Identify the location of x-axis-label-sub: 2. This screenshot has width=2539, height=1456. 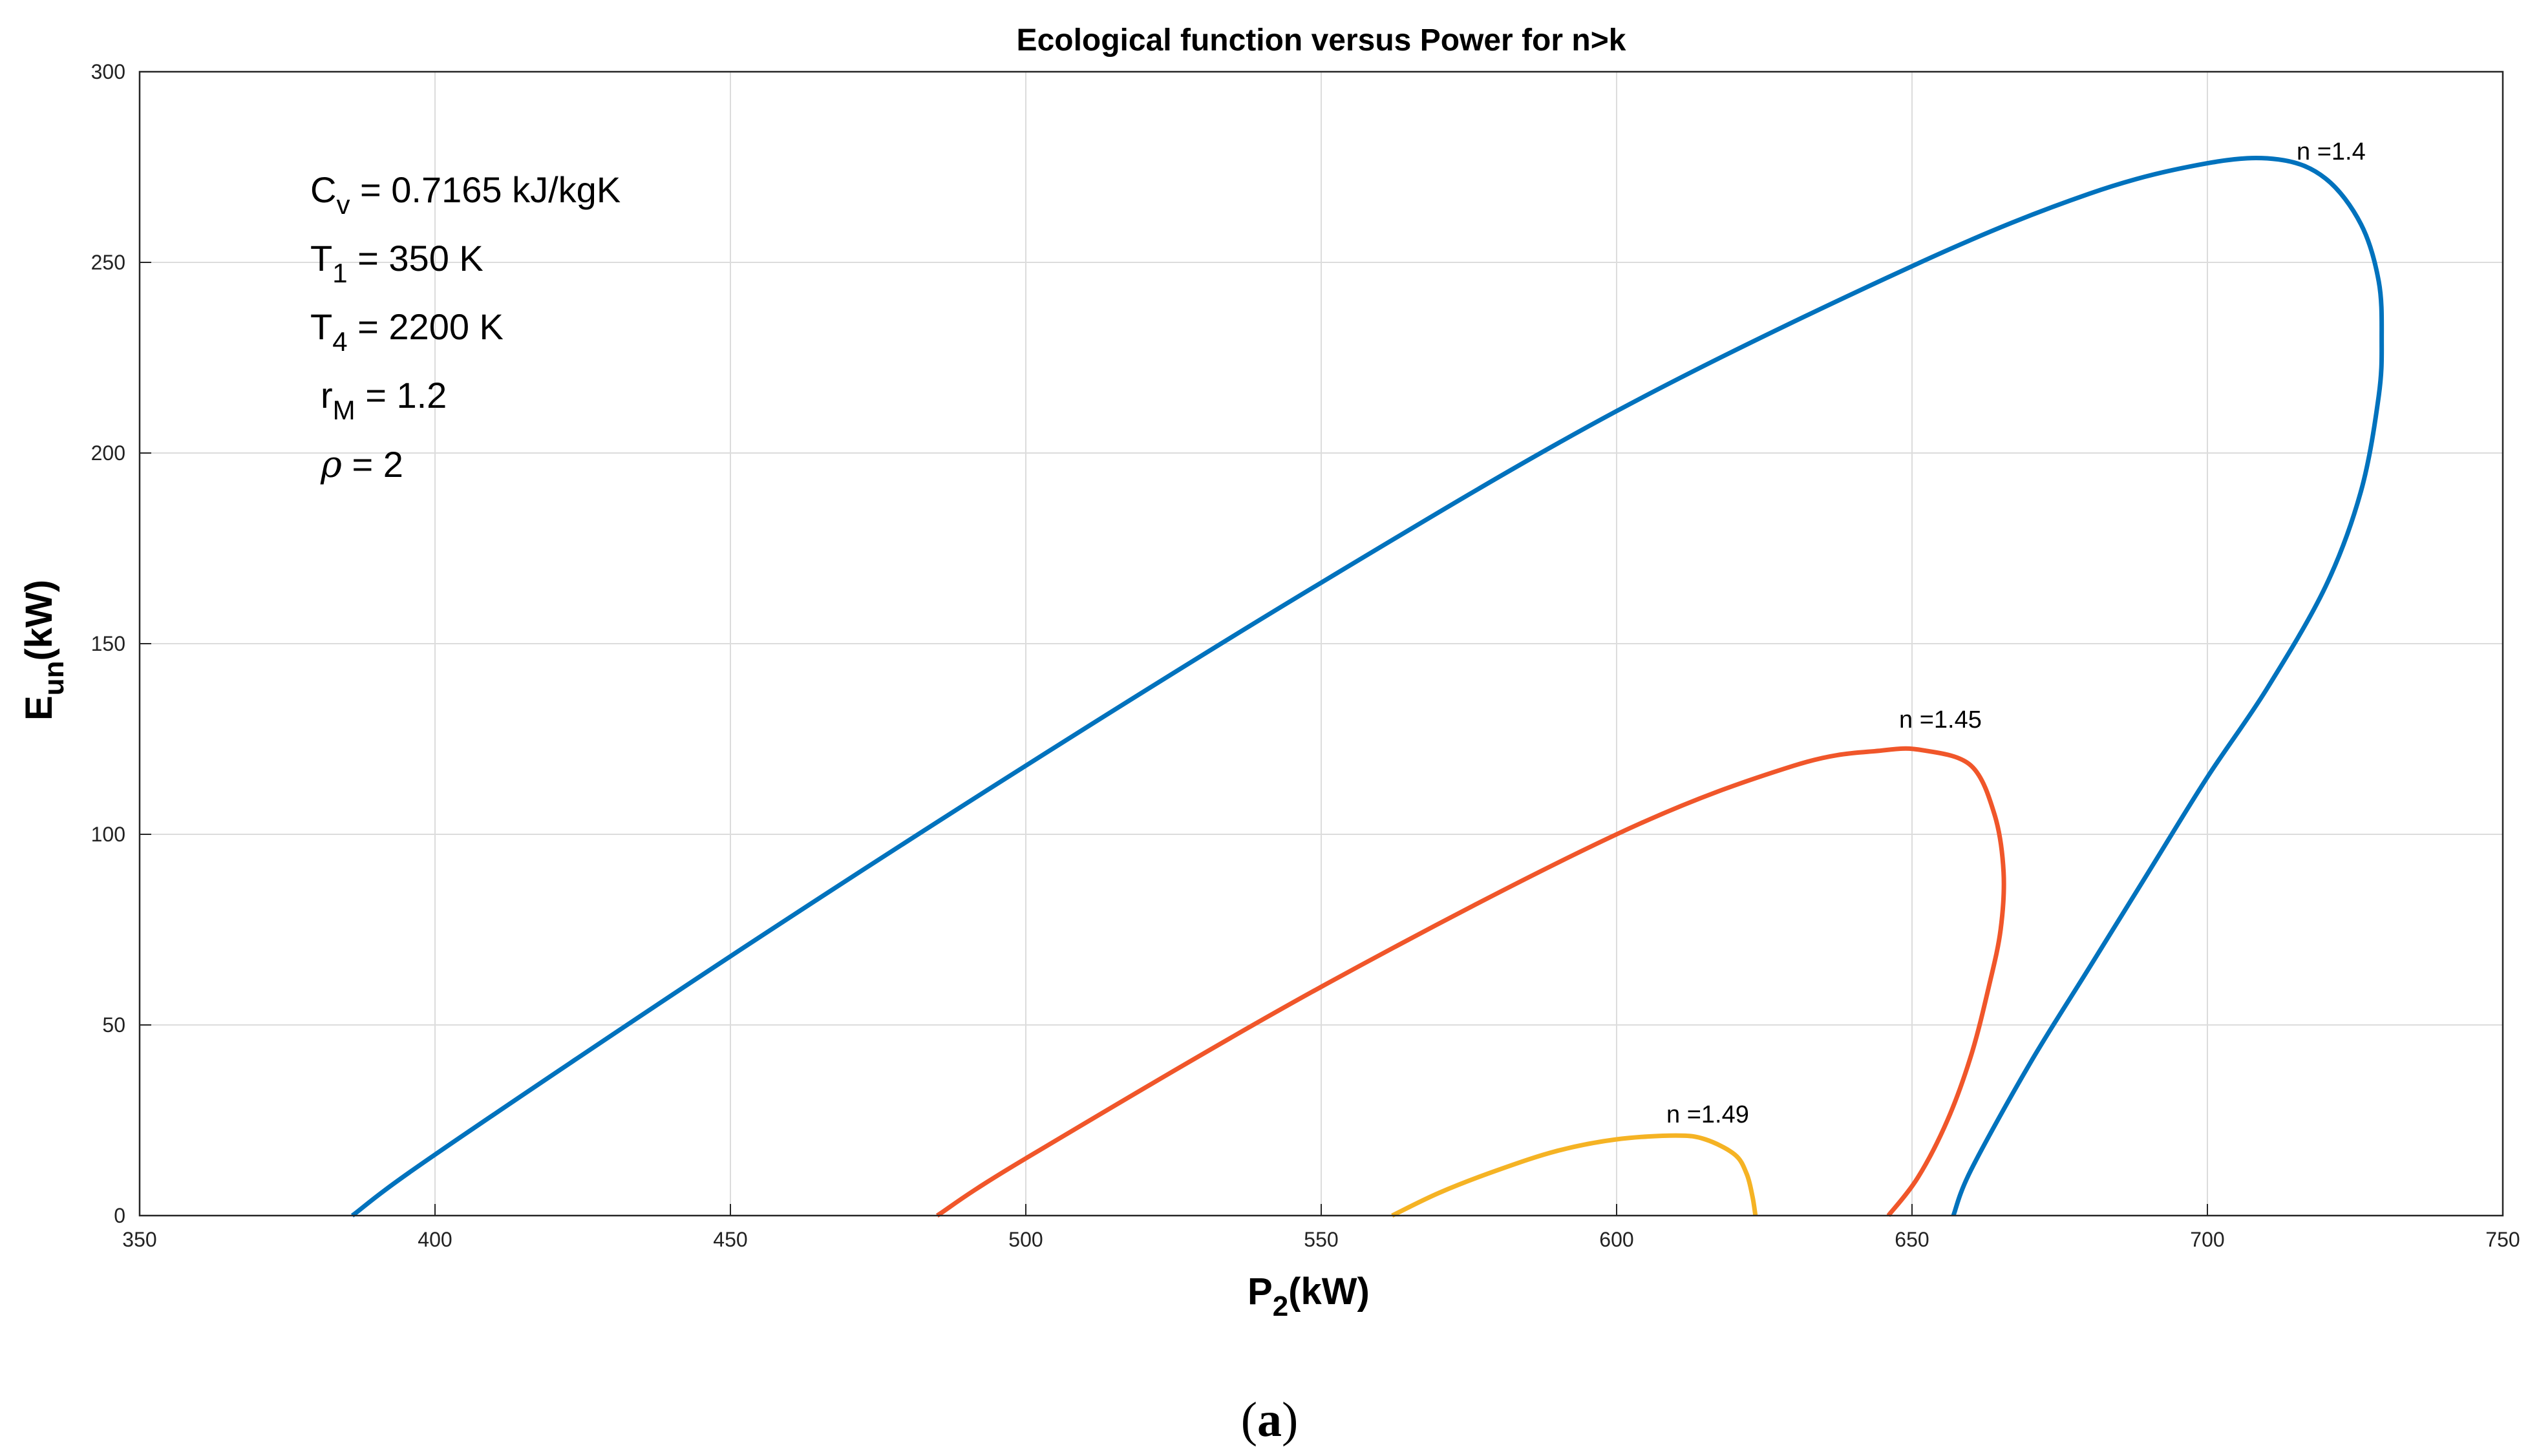
(1280, 1306).